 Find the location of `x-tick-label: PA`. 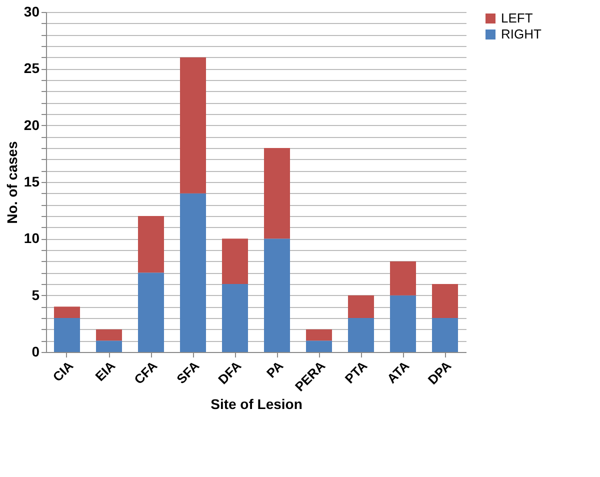

x-tick-label: PA is located at coordinates (275, 369).